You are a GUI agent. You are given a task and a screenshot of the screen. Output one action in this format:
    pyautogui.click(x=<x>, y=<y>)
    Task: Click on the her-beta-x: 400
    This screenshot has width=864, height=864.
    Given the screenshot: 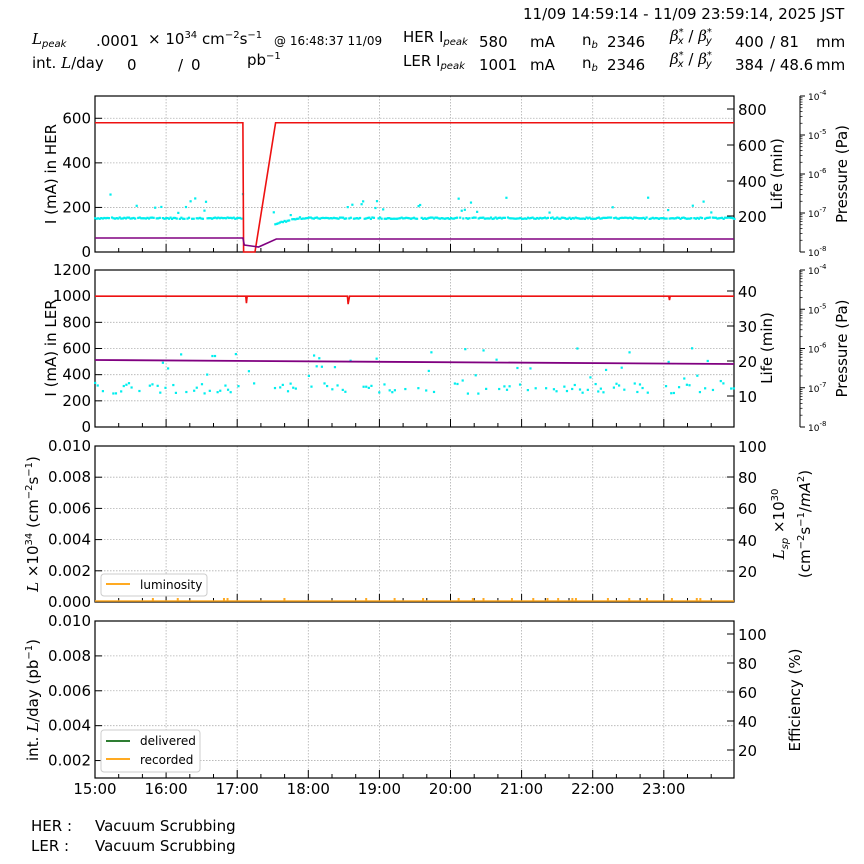 What is the action you would take?
    pyautogui.click(x=749, y=42)
    